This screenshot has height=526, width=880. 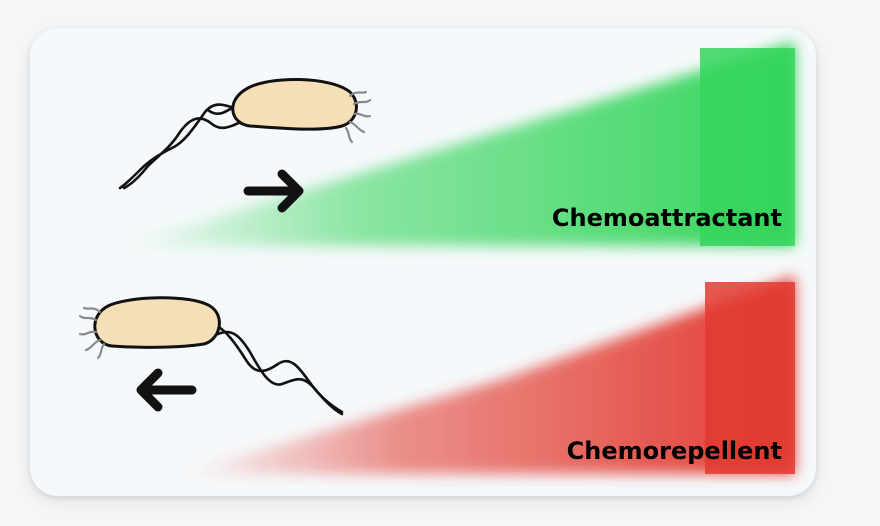 I want to click on pili-bottom, so click(x=92, y=333).